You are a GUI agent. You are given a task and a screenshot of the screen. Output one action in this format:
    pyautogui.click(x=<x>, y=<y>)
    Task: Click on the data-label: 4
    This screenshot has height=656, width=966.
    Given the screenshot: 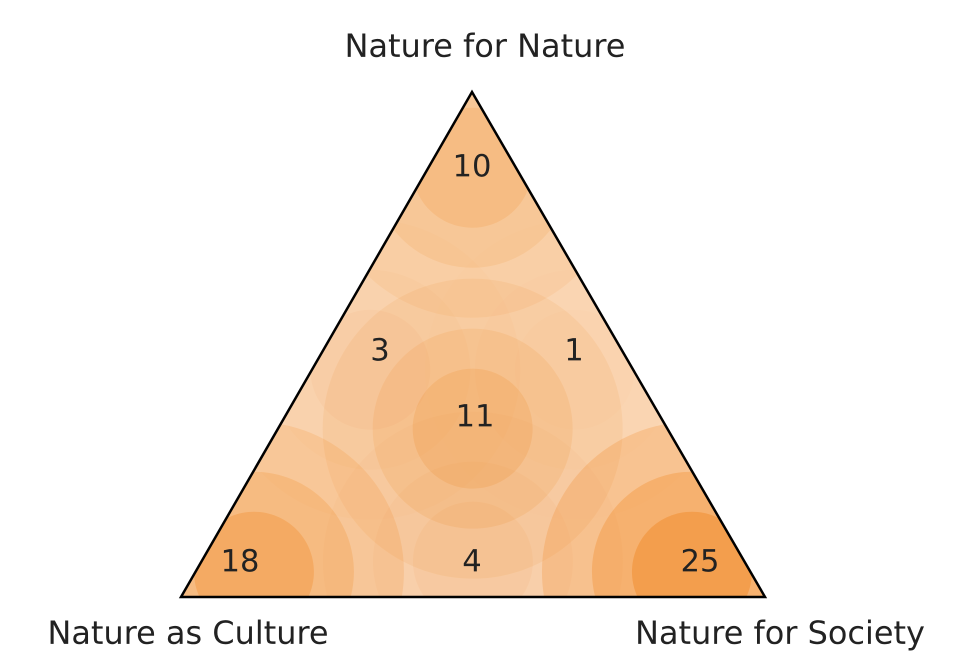 What is the action you would take?
    pyautogui.click(x=472, y=560)
    